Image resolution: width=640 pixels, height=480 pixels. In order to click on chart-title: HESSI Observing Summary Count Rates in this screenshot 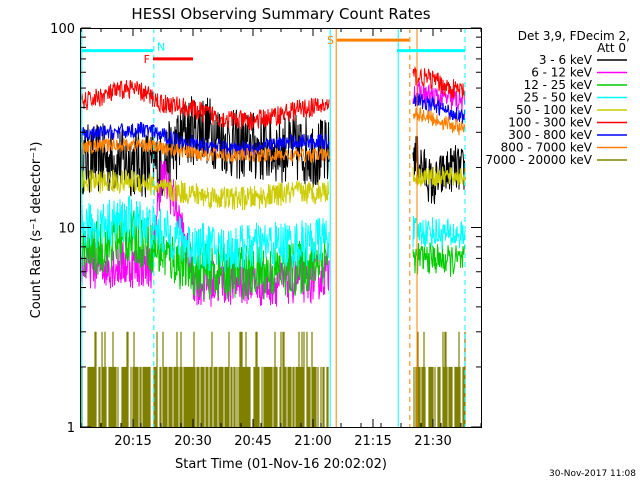, I will do `click(280, 14)`.